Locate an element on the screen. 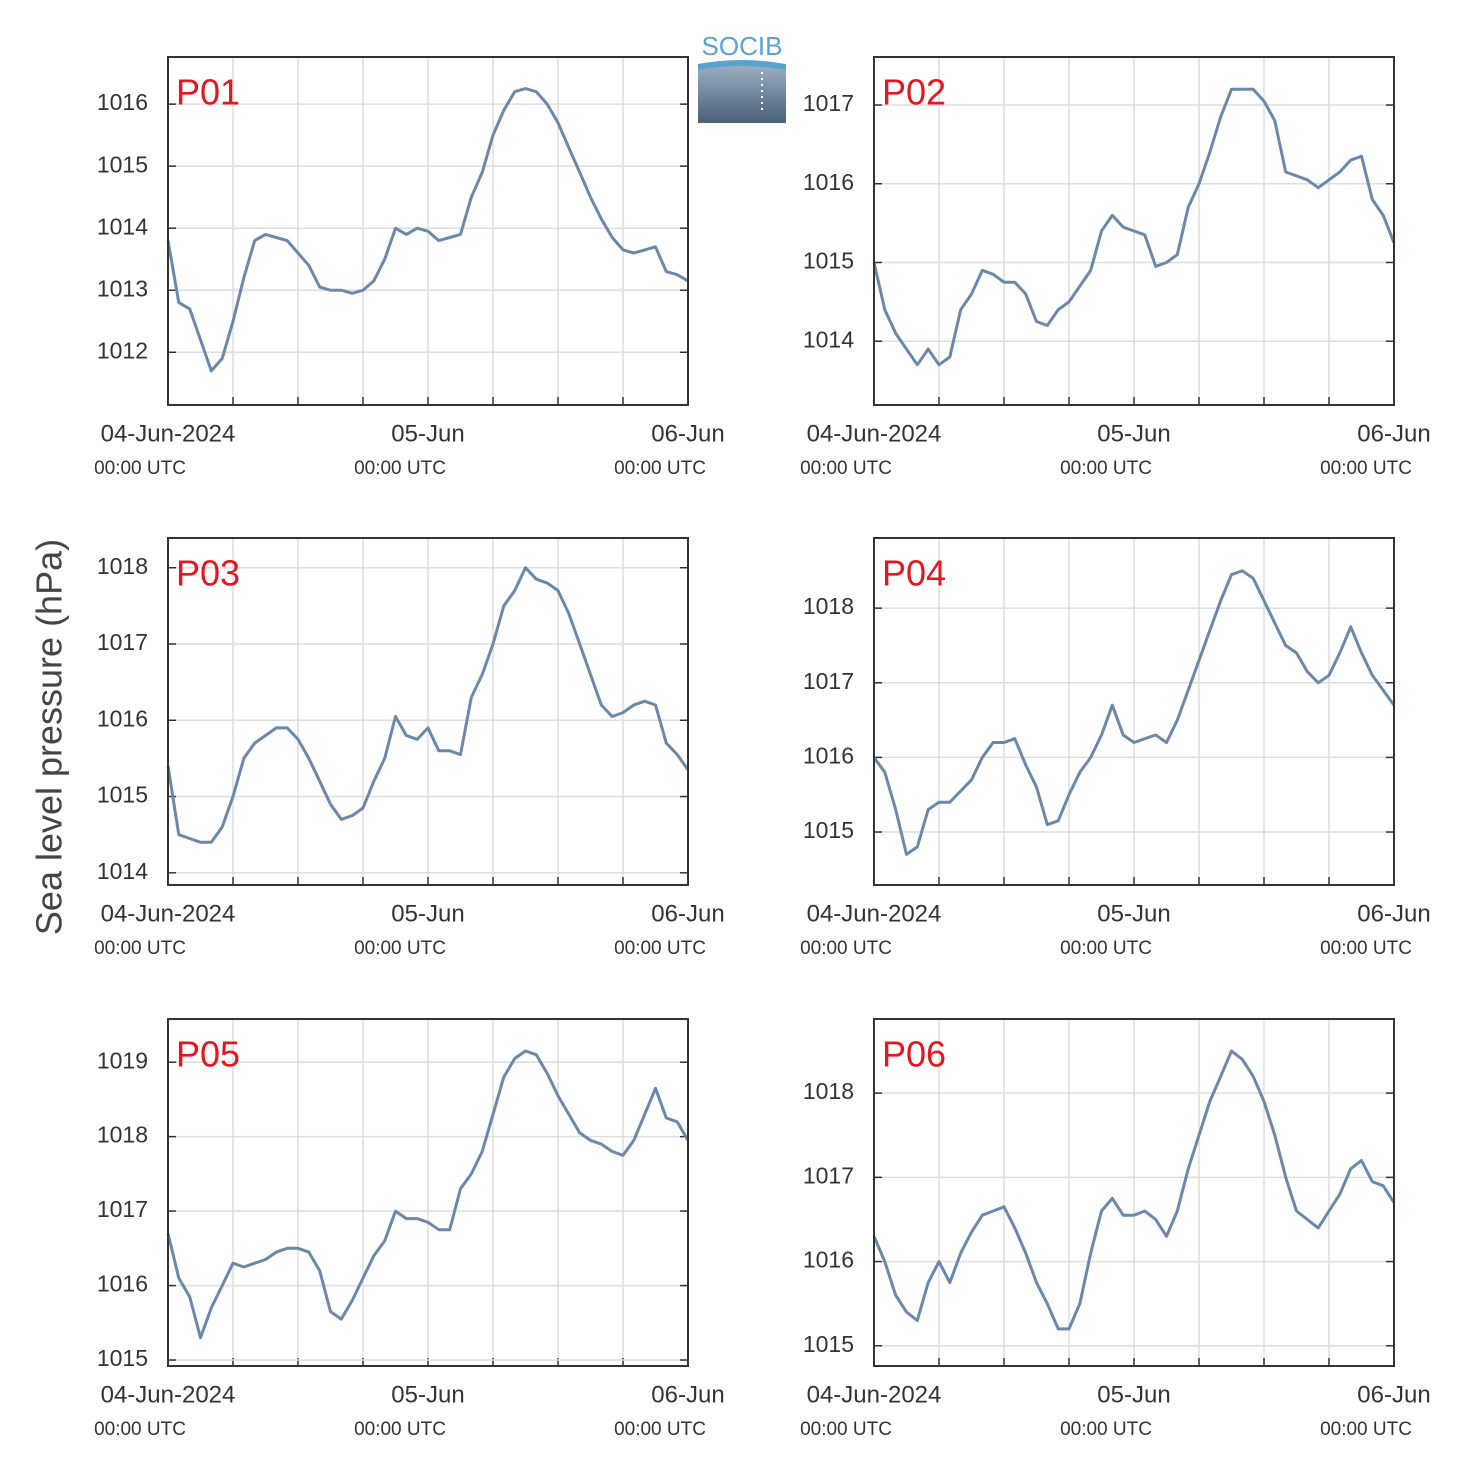 The width and height of the screenshot is (1467, 1474). y-axis-label: Sea level pressure (hPa) is located at coordinates (49, 737).